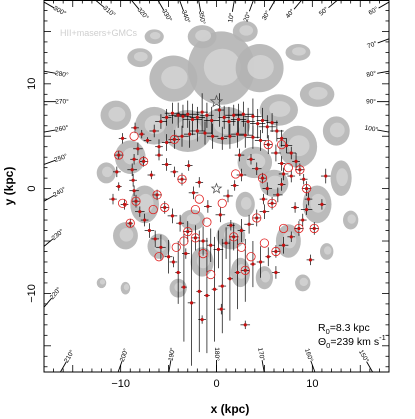  Describe the element at coordinates (373, 11) in the screenshot. I see `longitude-label: 60°` at that location.